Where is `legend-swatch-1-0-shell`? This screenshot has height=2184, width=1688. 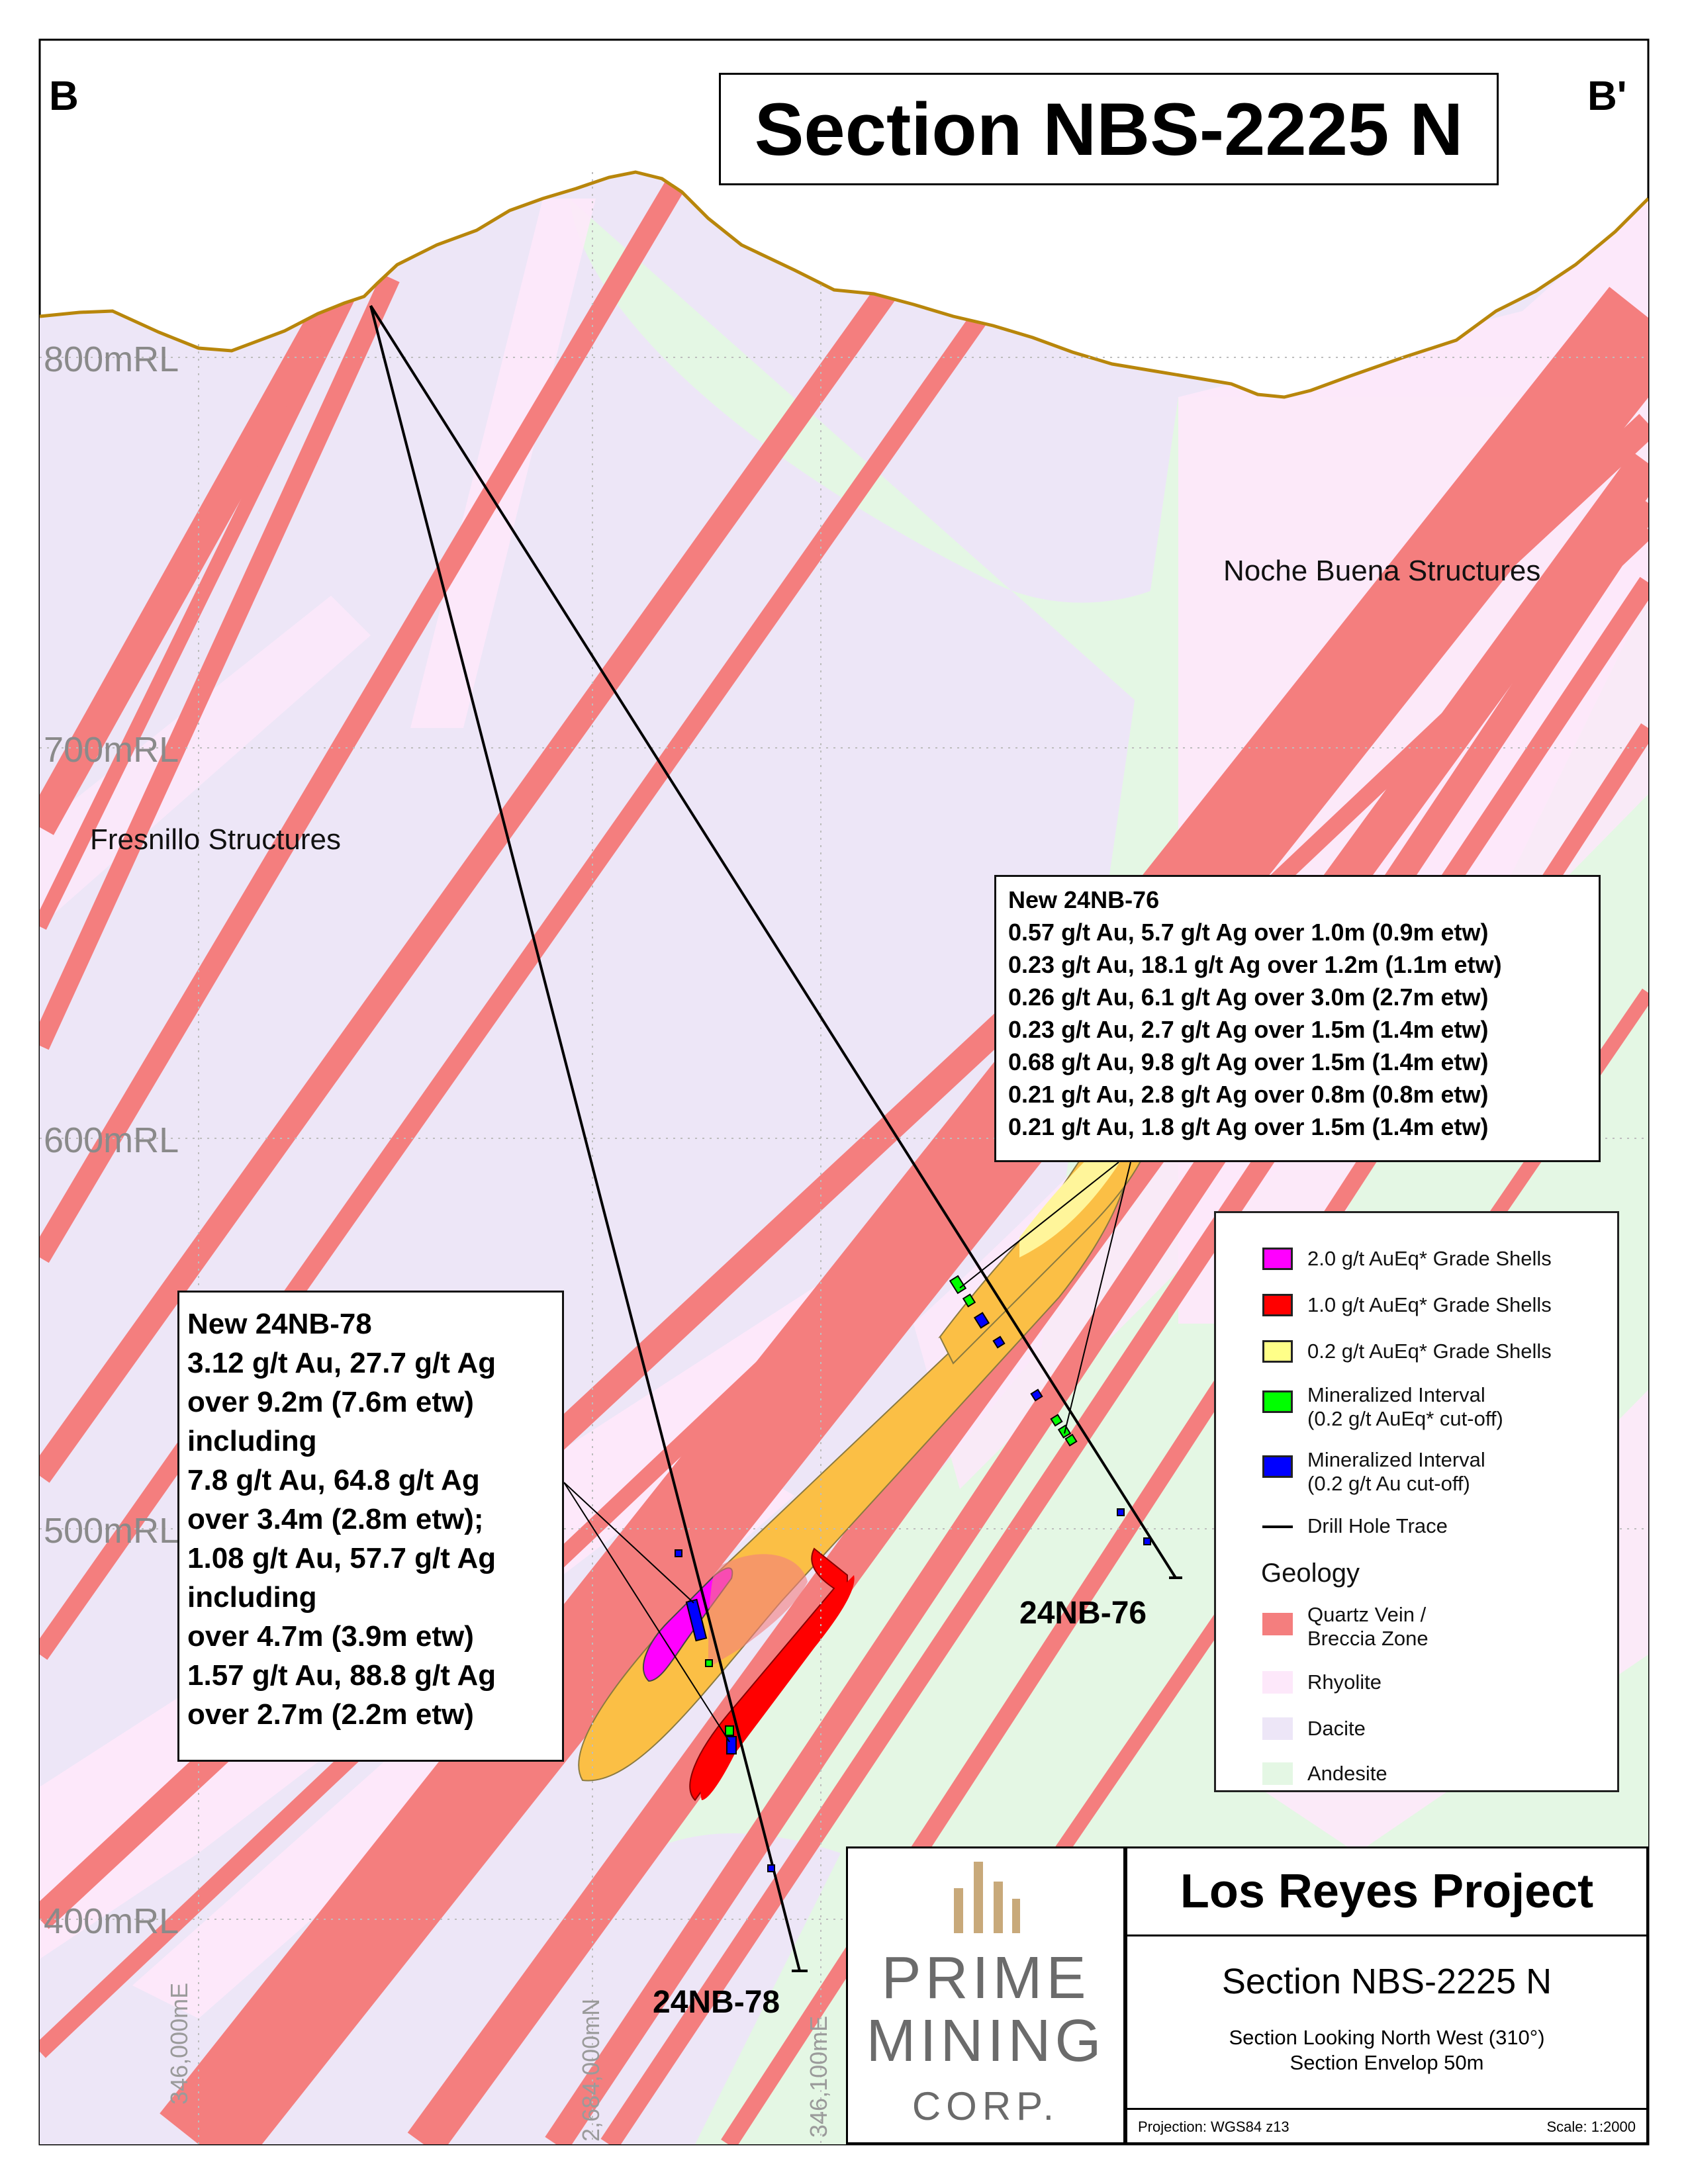
legend-swatch-1-0-shell is located at coordinates (1277, 1305).